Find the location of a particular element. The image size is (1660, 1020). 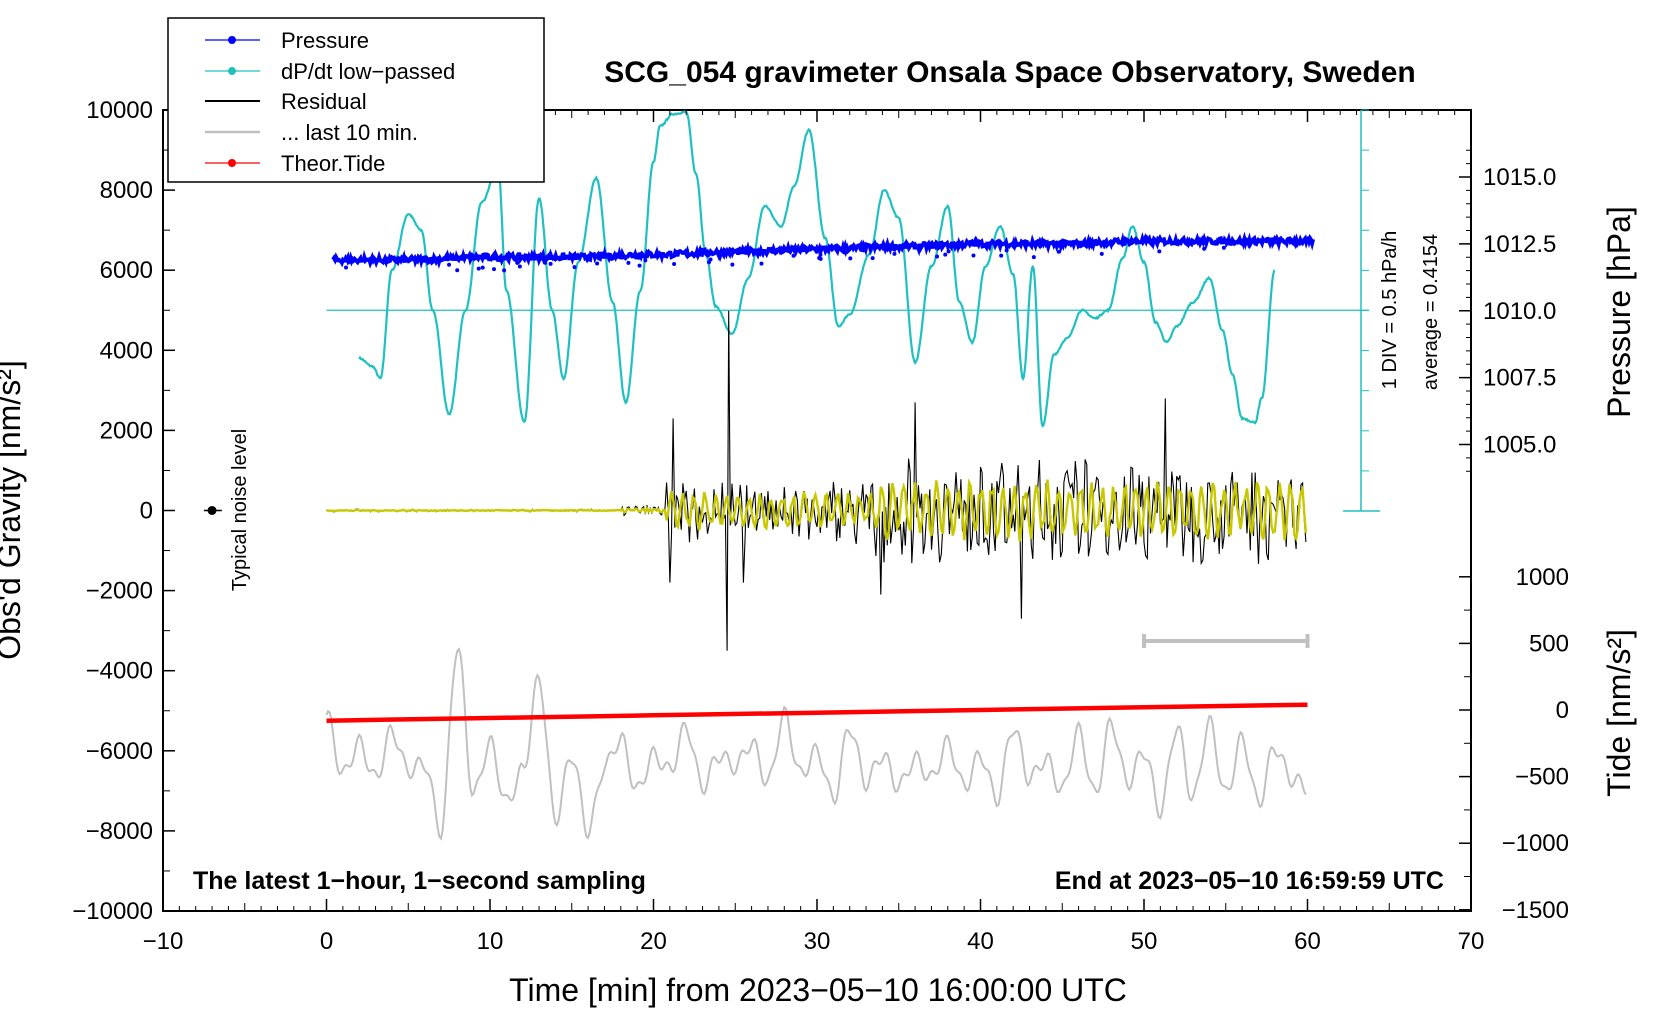

x-tick-label: 70 is located at coordinates (1471, 941).